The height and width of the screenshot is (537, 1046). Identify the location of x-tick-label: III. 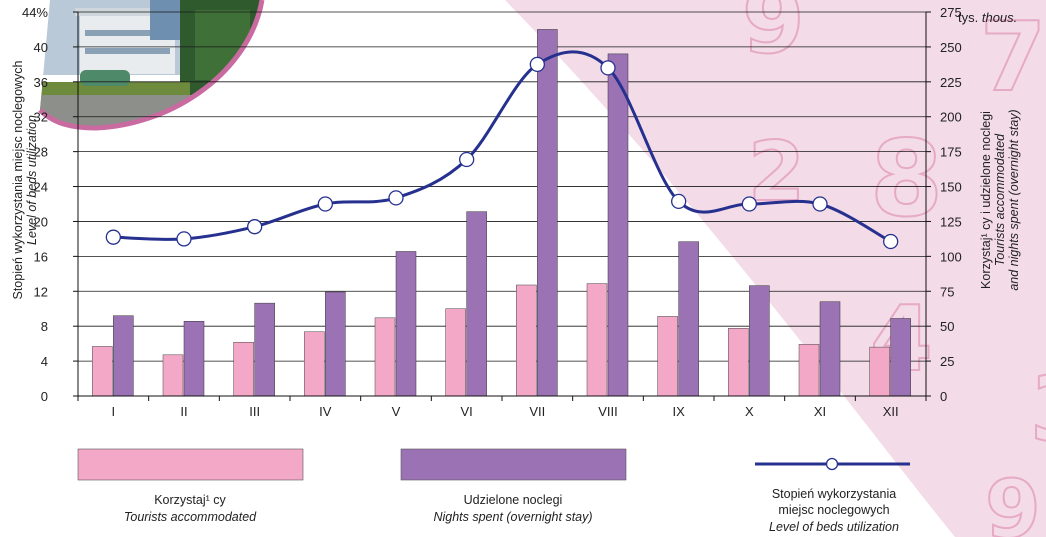
(254, 411).